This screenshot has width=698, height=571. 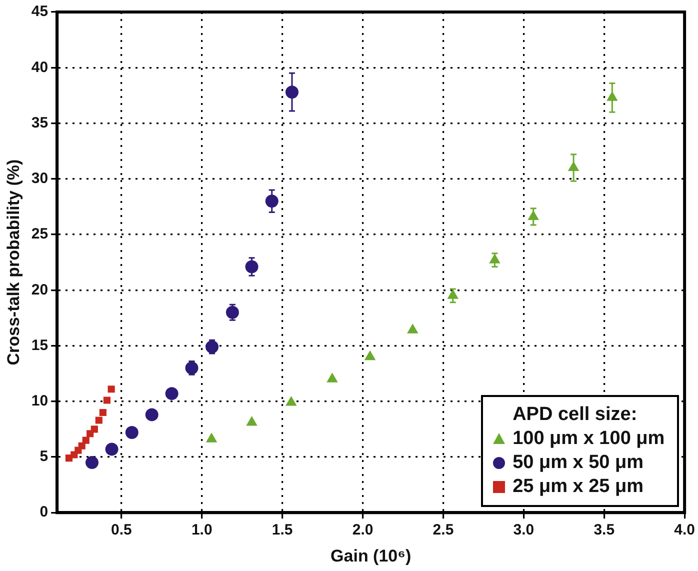 What do you see at coordinates (578, 486) in the screenshot?
I see `legend-label: 25 μm x 25 μm` at bounding box center [578, 486].